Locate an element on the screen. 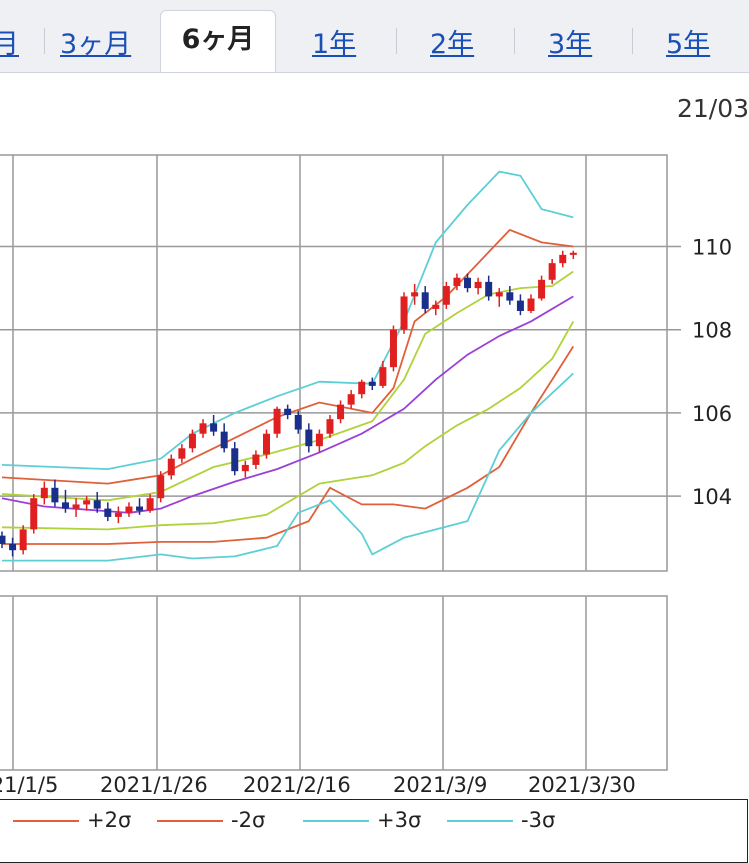 This screenshot has width=749, height=863. y-tick-label: 104 is located at coordinates (712, 497).